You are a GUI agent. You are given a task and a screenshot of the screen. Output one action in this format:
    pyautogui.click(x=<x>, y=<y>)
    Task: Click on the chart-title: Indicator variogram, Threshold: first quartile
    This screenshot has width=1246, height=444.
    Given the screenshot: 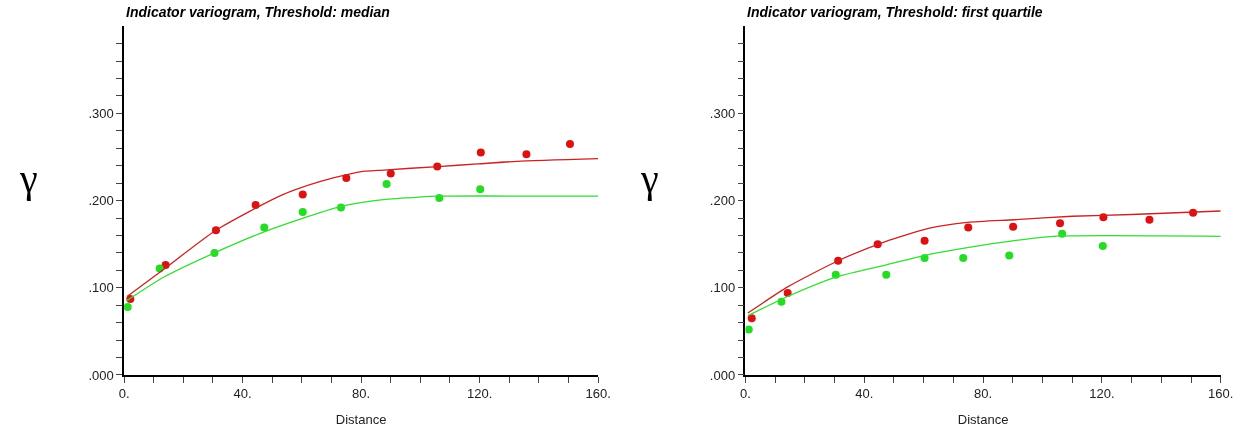 What is the action you would take?
    pyautogui.click(x=895, y=12)
    